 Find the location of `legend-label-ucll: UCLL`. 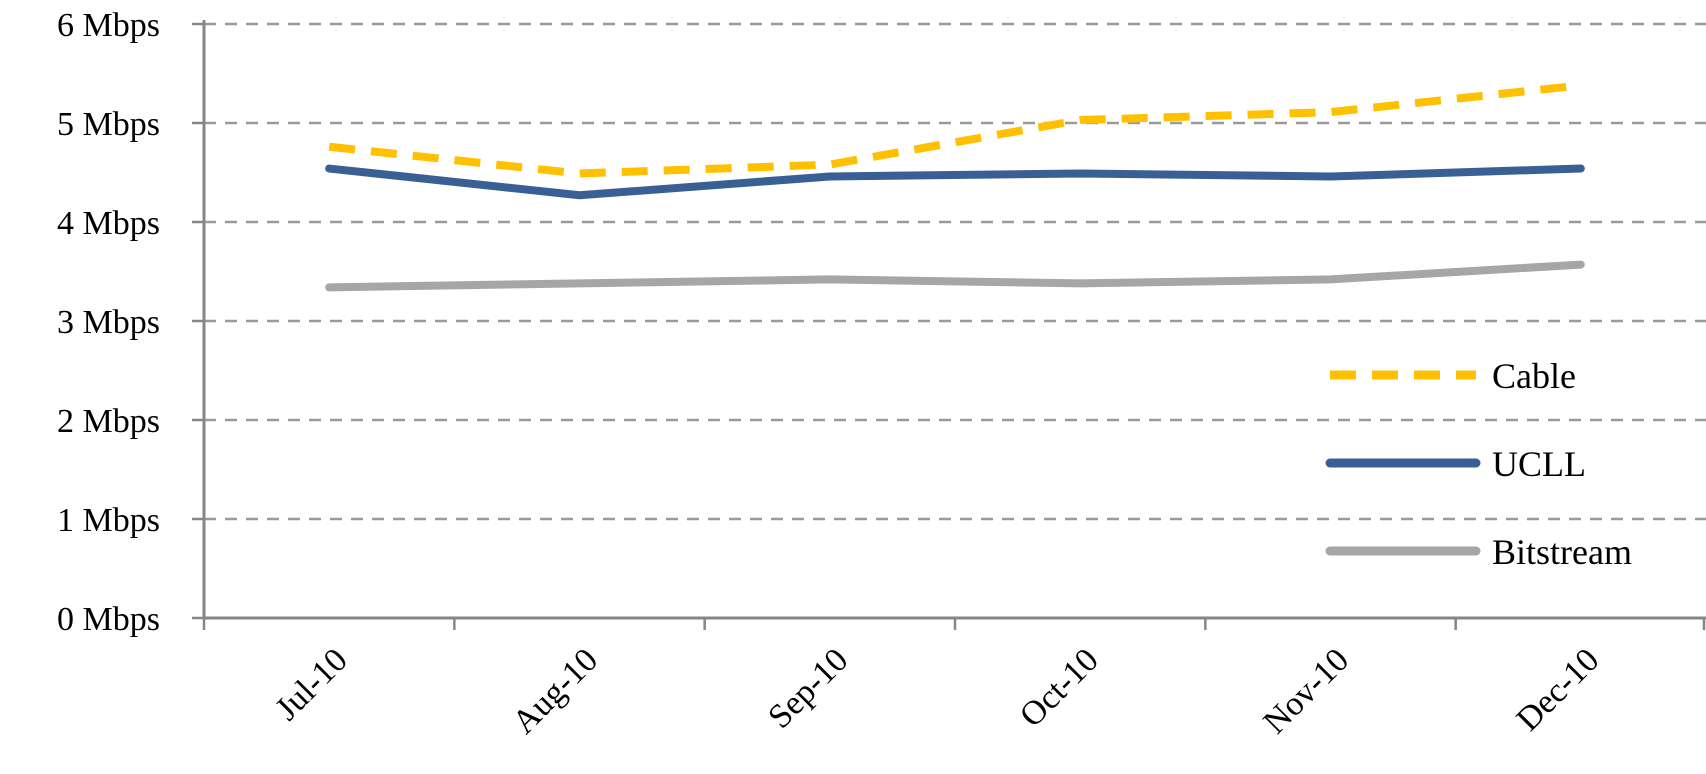

legend-label-ucll: UCLL is located at coordinates (1539, 464).